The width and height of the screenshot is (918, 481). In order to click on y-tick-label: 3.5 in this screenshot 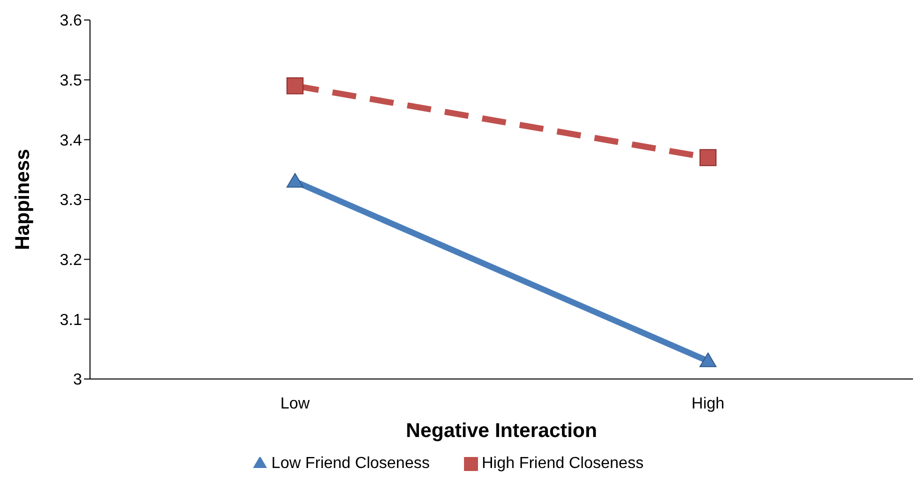, I will do `click(71, 81)`.